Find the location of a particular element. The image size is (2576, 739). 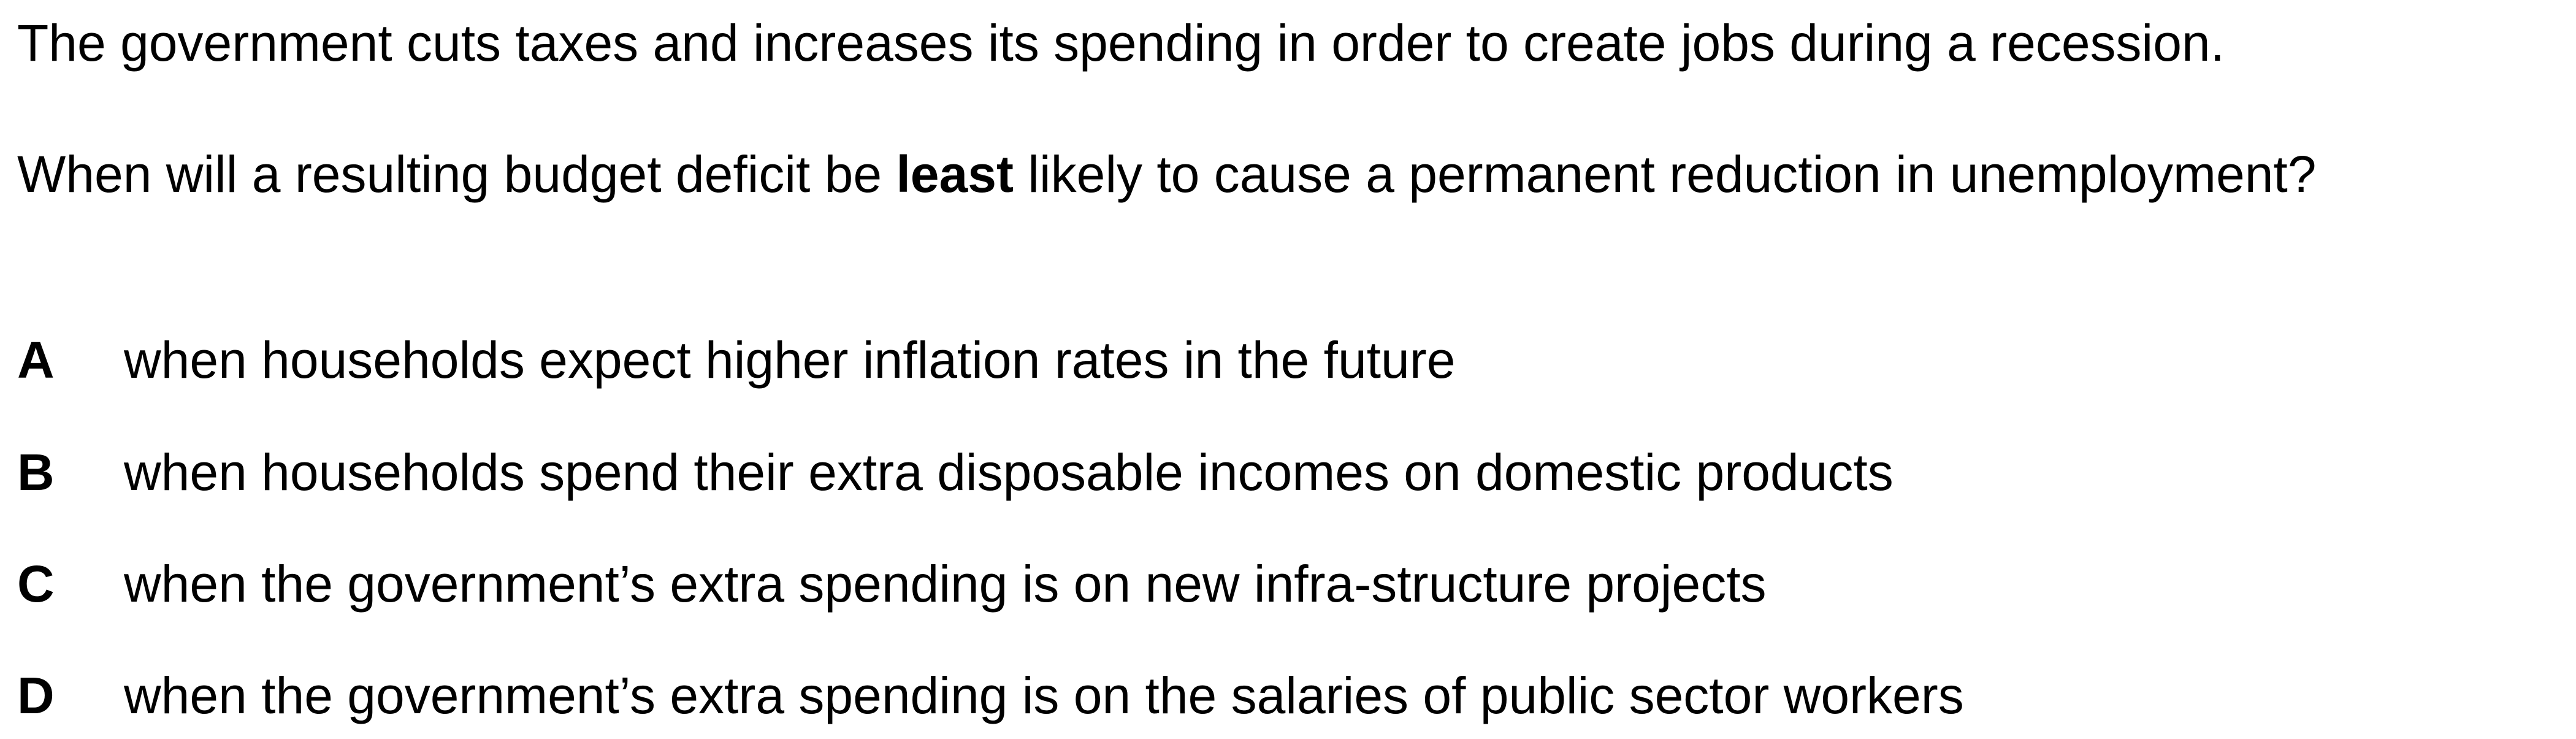

option-letter: B is located at coordinates (36, 472).